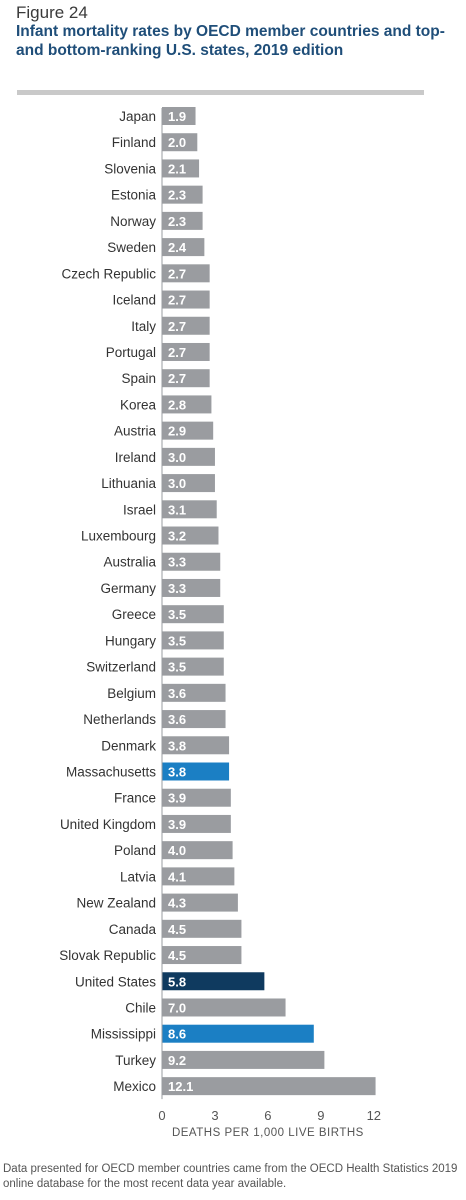 The height and width of the screenshot is (1200, 466). I want to click on category-label: Germany, so click(128, 588).